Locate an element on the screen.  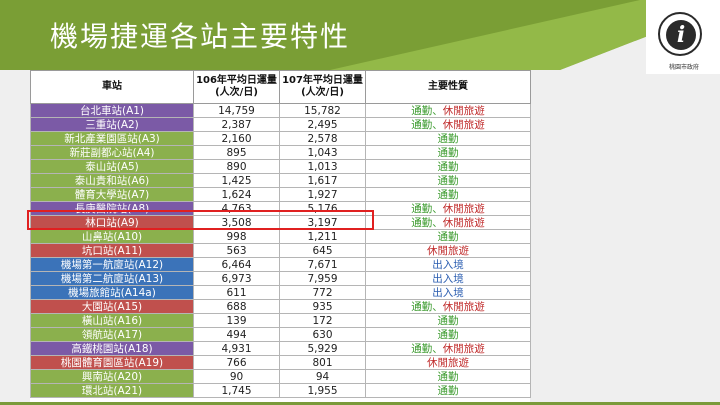
ridership-107-cell: 15,782 is located at coordinates (322, 110).